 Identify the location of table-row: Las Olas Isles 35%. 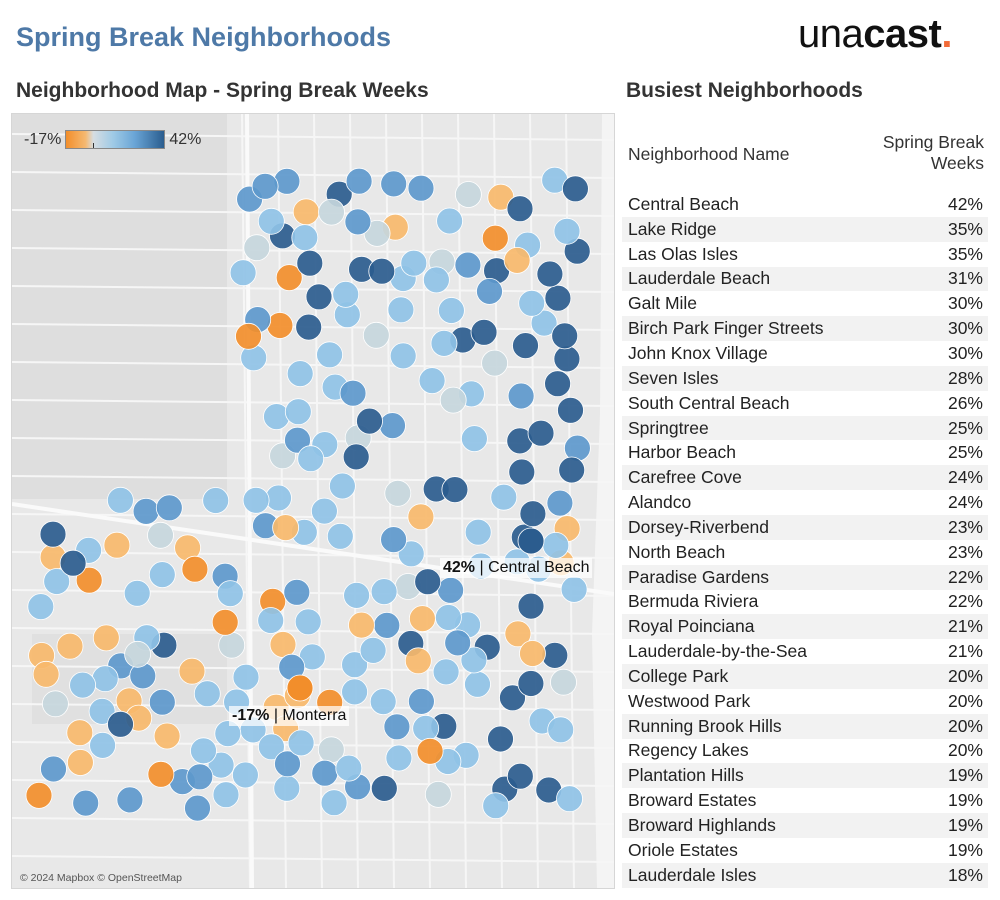
(805, 254).